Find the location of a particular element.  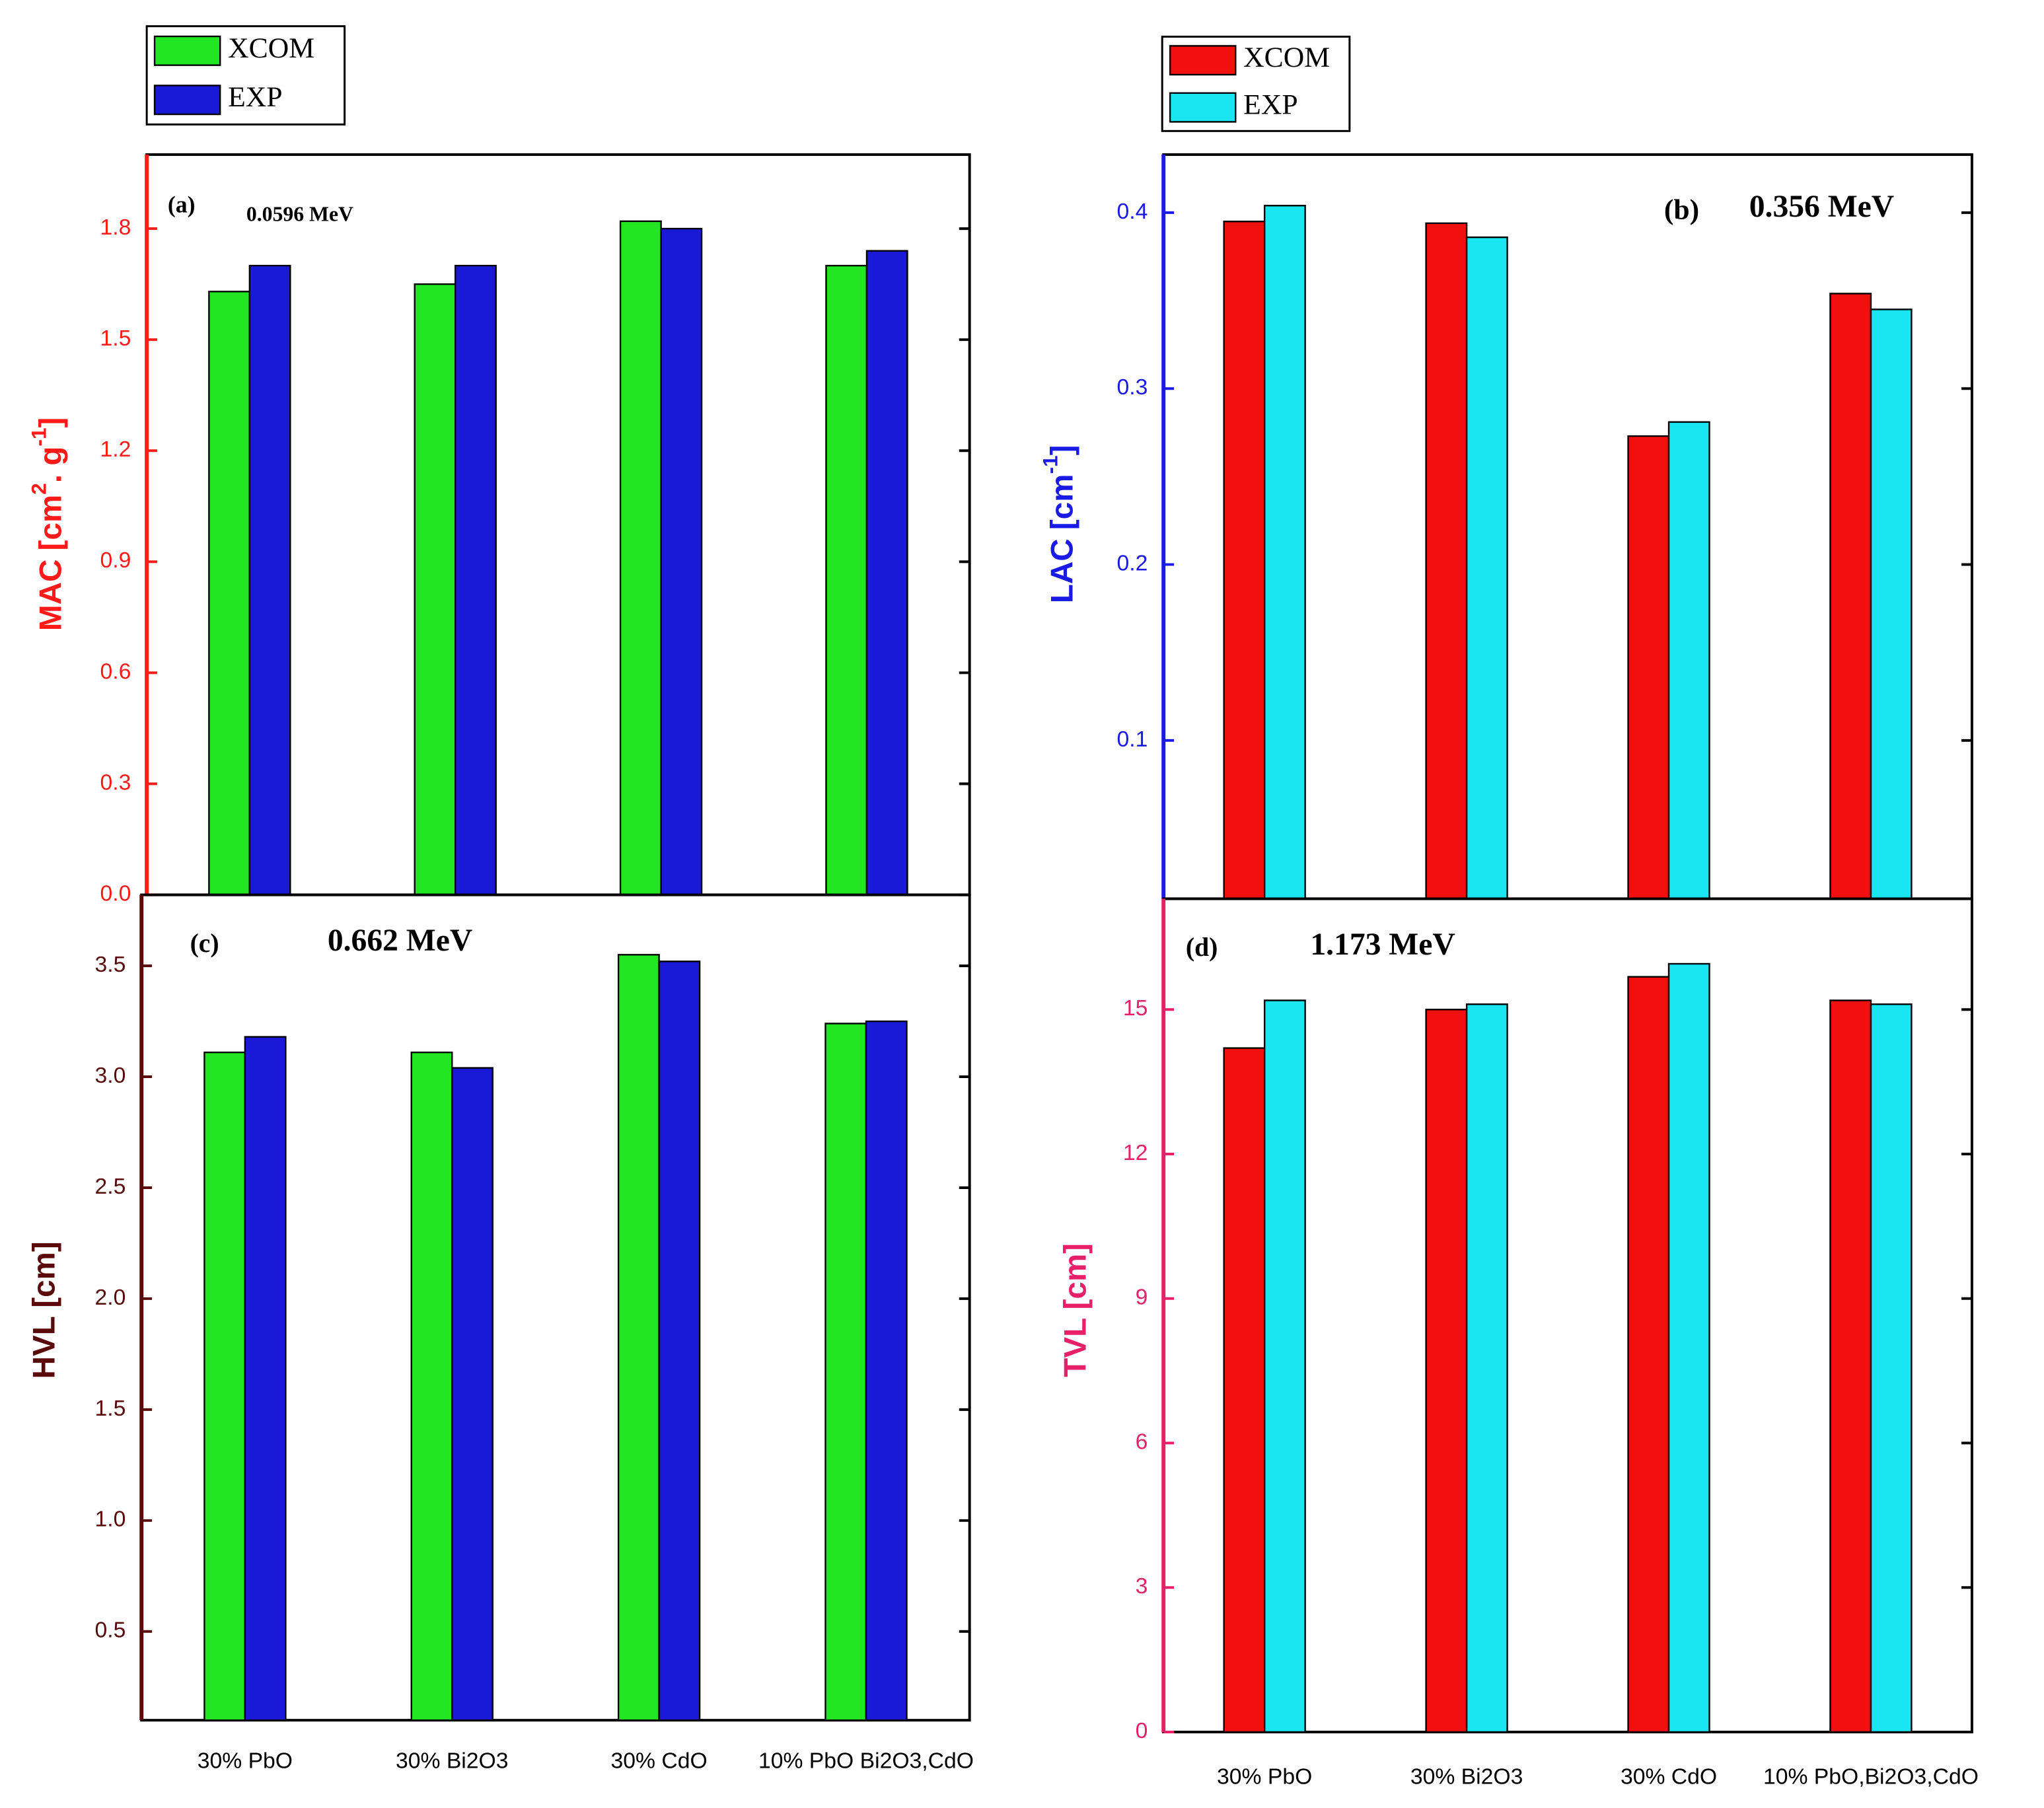

y-tick-label: 0.9 is located at coordinates (115, 560).